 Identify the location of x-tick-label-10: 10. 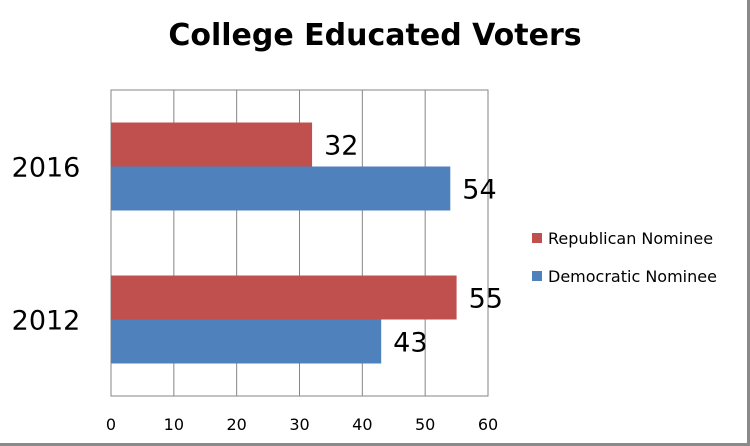
(174, 424).